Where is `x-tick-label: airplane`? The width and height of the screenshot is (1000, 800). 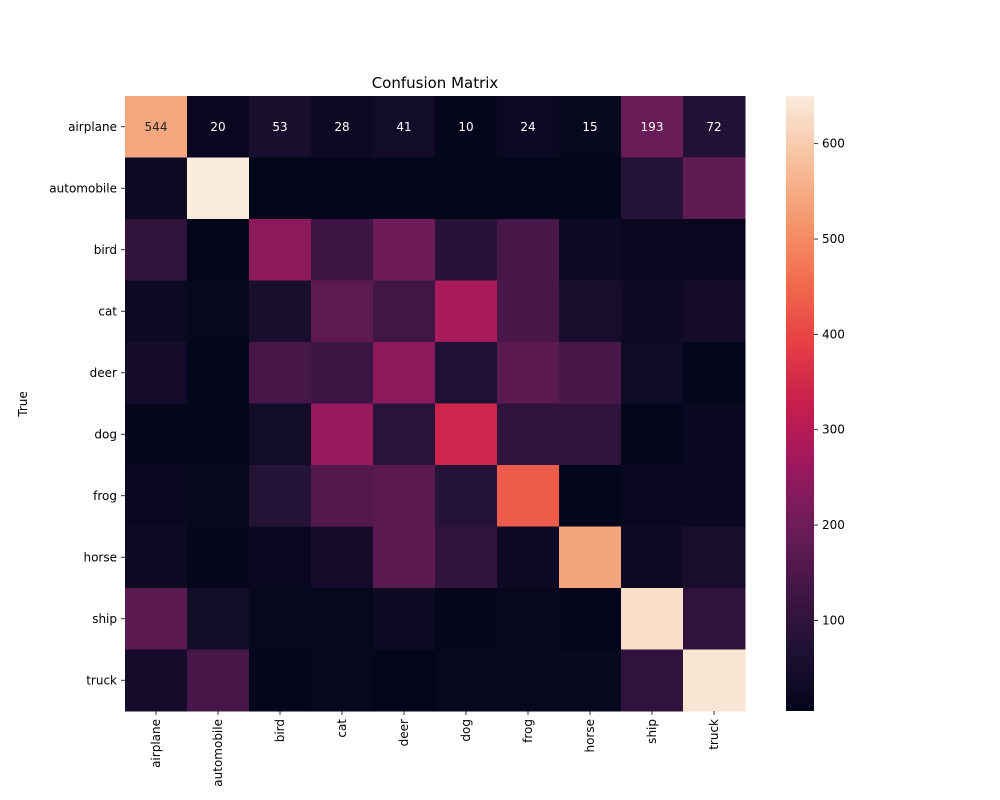
x-tick-label: airplane is located at coordinates (156, 743).